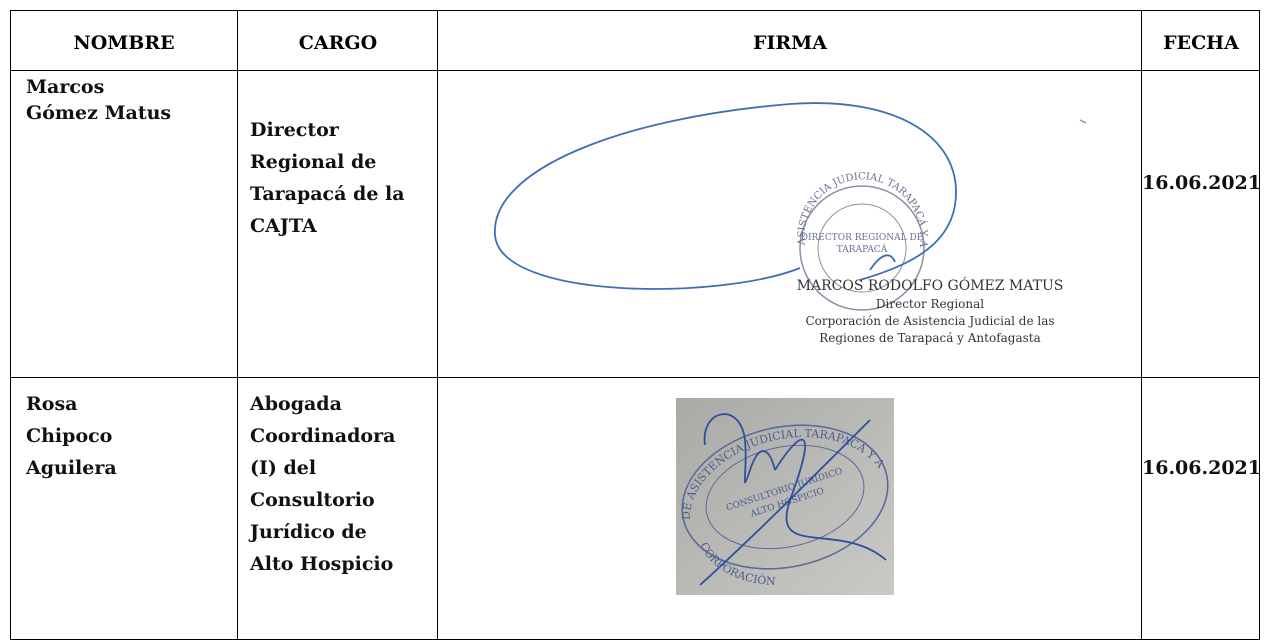 The width and height of the screenshot is (1270, 642). What do you see at coordinates (98, 100) in the screenshot?
I see `name: Marcos Gómez Matus` at bounding box center [98, 100].